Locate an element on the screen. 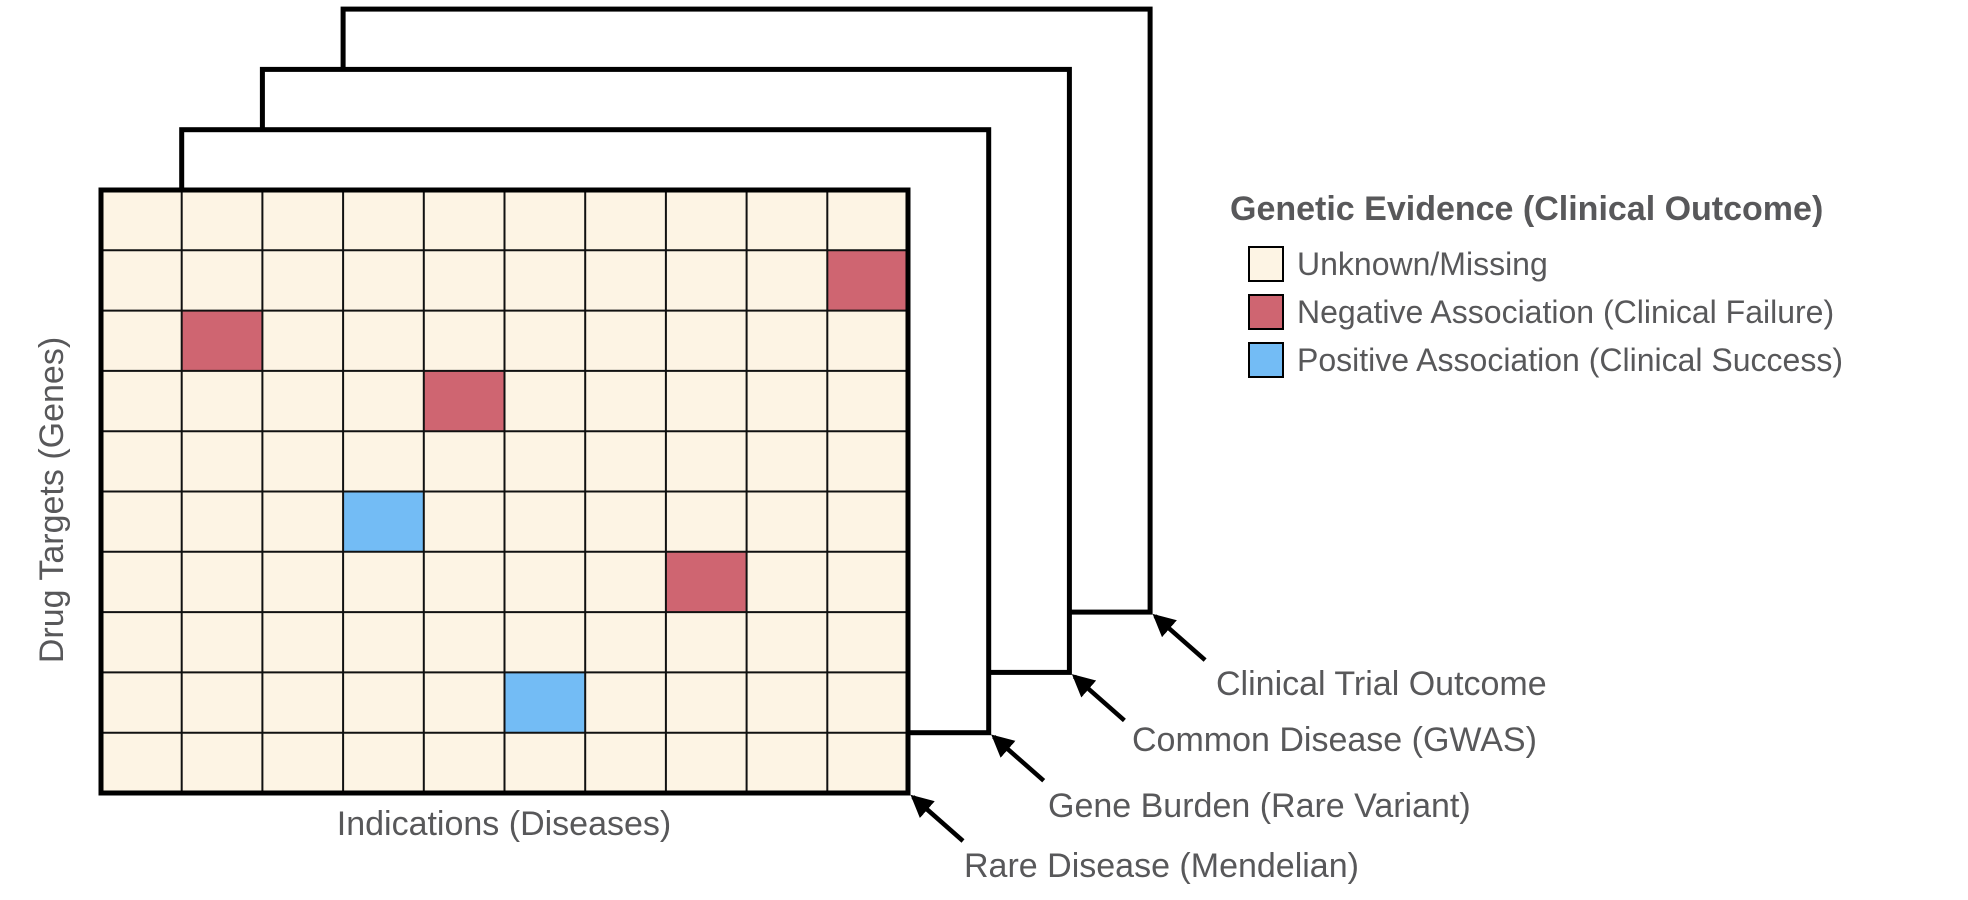 The image size is (1968, 900). layer-label-rare-disease: Rare Disease (Mendelian) is located at coordinates (1161, 866).